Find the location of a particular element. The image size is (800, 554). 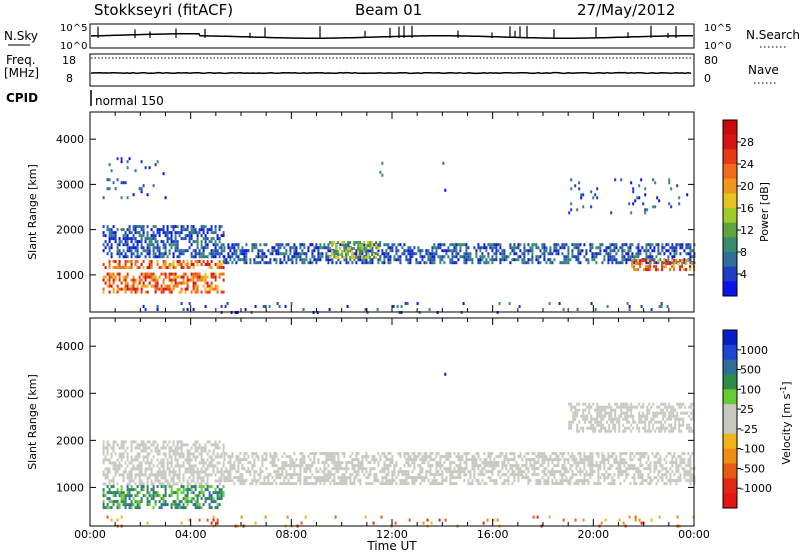

noise-trace is located at coordinates (392, 32).